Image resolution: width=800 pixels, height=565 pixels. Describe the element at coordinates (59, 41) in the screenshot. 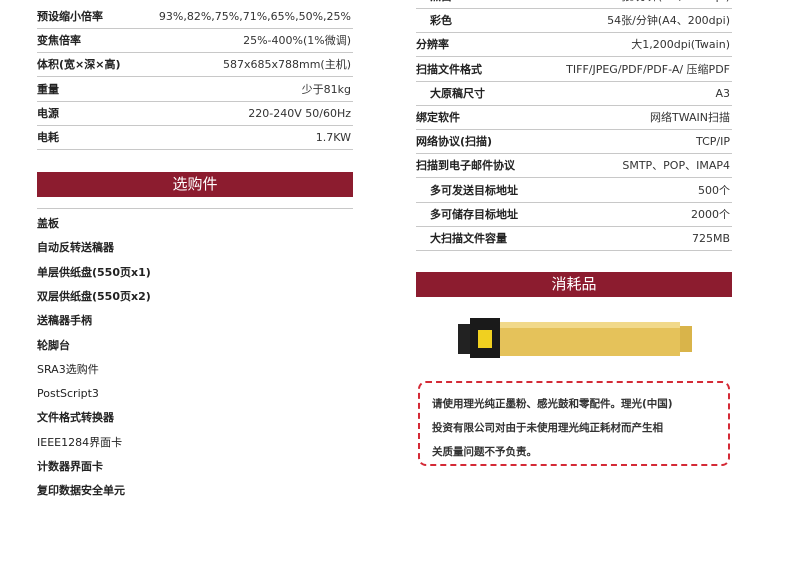

I see `spec-label: 变焦倍率` at that location.